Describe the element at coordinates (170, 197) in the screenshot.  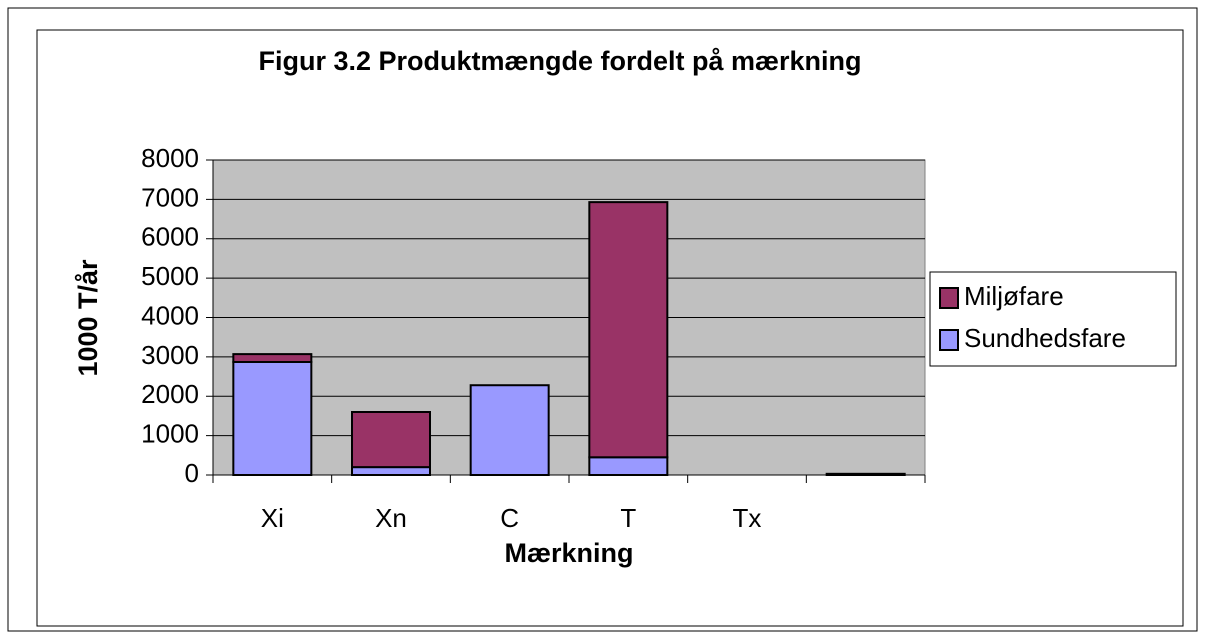
I see `y-tick-label: 7000` at that location.